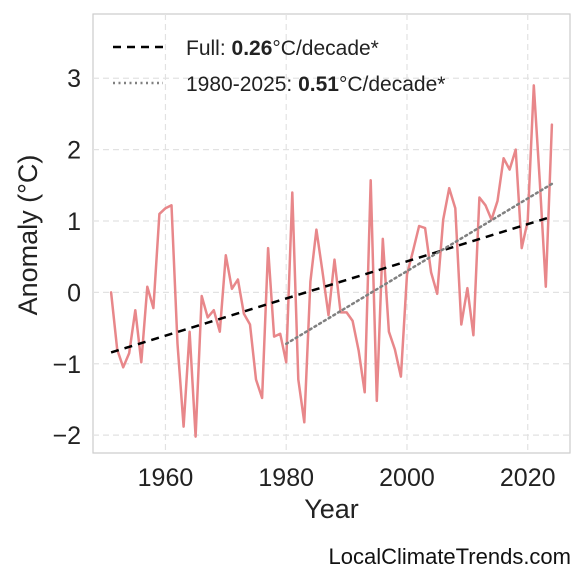  Describe the element at coordinates (450, 556) in the screenshot. I see `site-credit: LocalClimateTrends.com` at that location.